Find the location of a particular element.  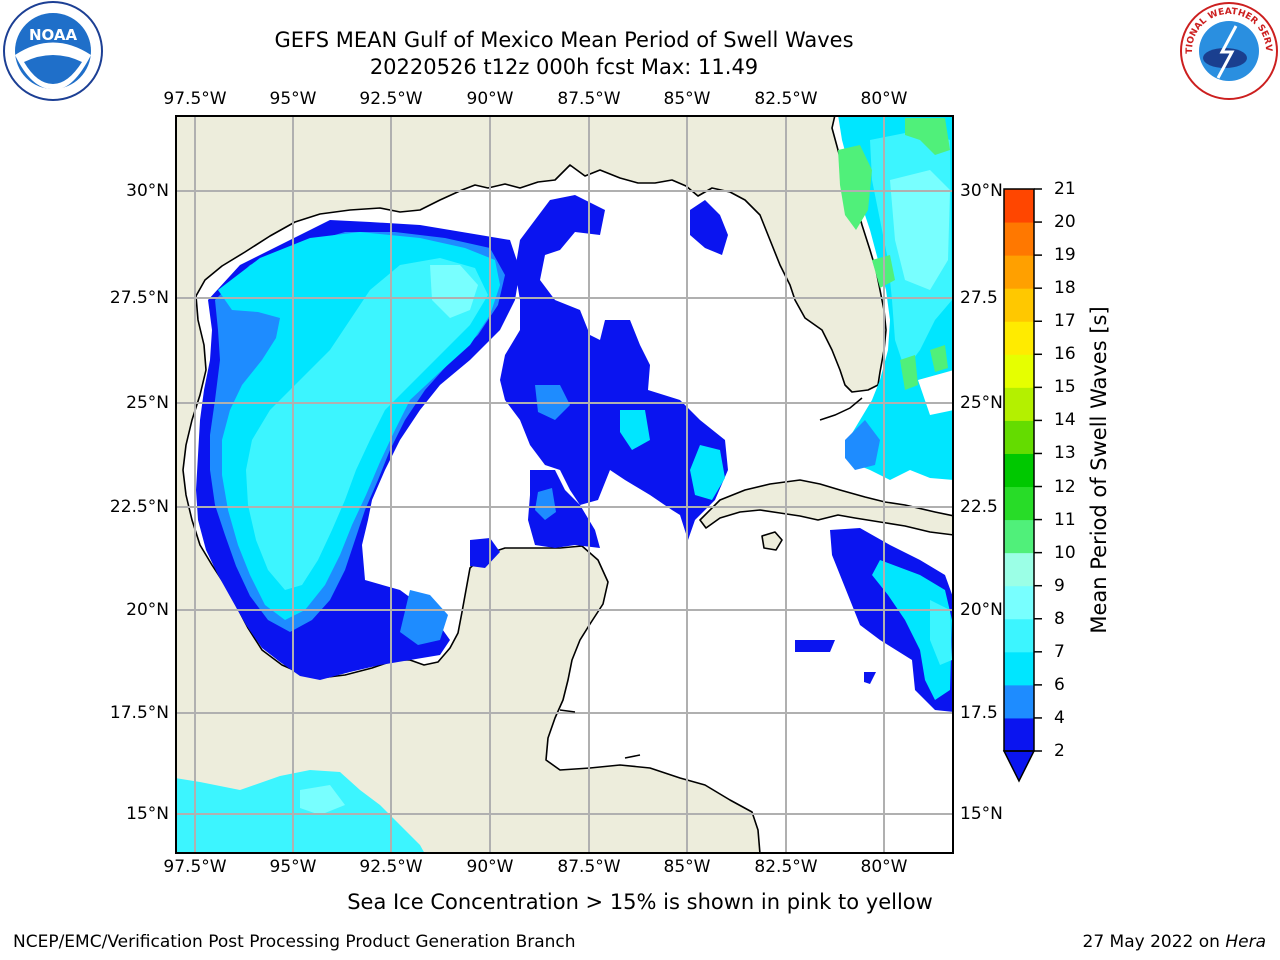

colorbar-tick-label: 8 is located at coordinates (1059, 618).